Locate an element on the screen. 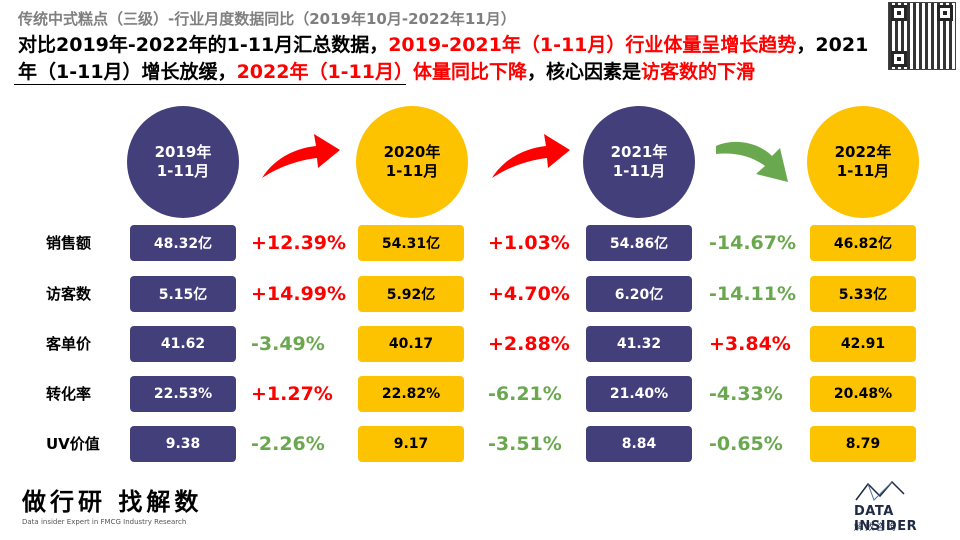 This screenshot has height=540, width=960. value-cell-2022: 42.91 is located at coordinates (863, 344).